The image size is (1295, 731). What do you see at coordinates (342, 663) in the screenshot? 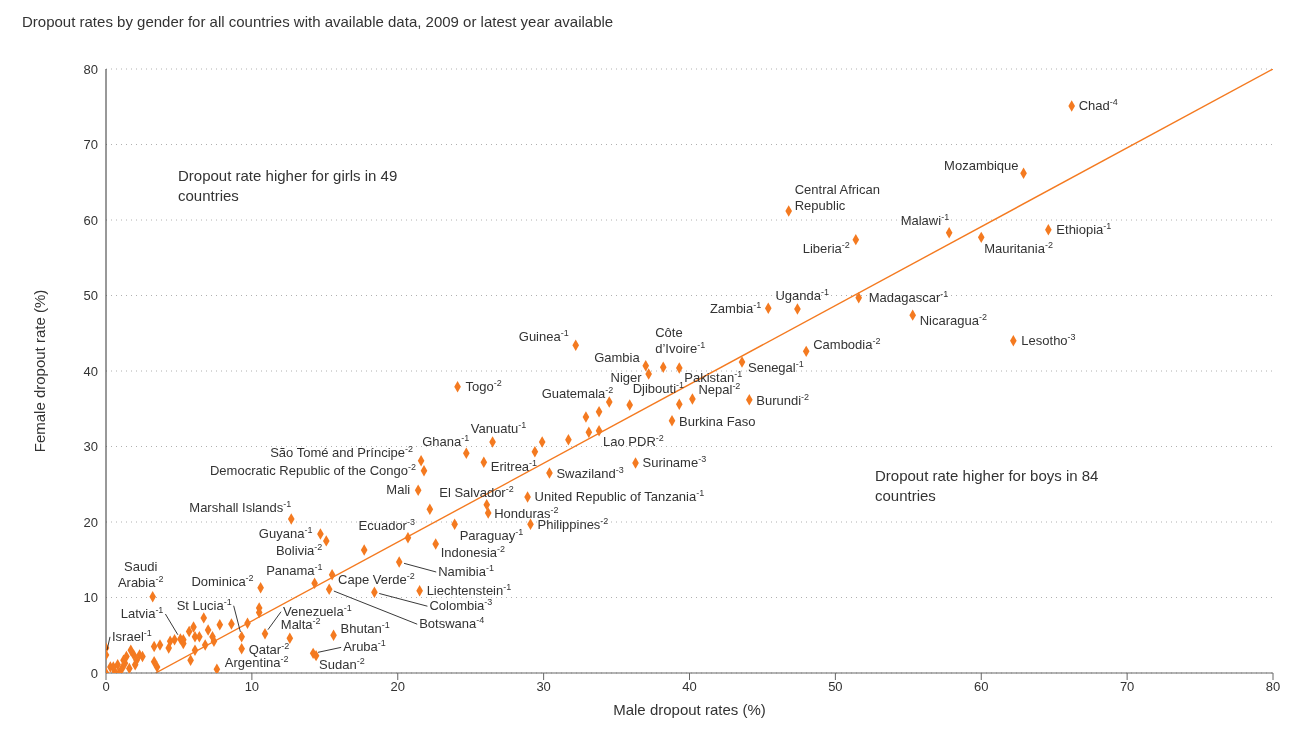
I see `annotation: Sudan$^{-2}$` at bounding box center [342, 663].